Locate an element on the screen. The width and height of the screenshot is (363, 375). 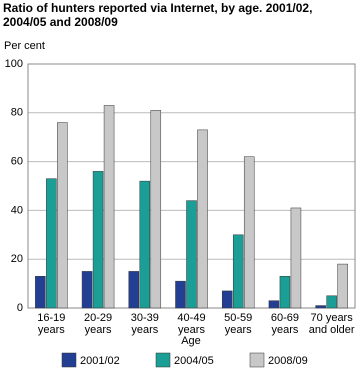
y-tick-label: 0 is located at coordinates (20, 308).